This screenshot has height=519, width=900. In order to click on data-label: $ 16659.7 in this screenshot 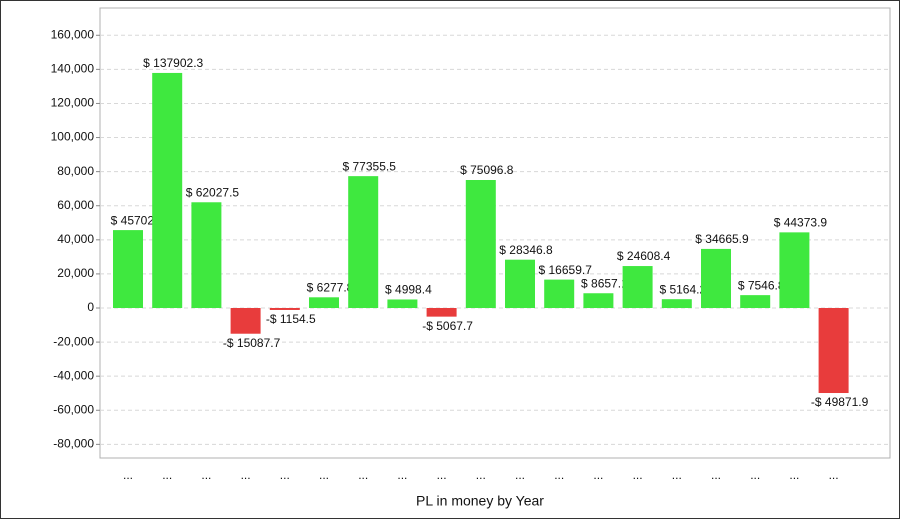, I will do `click(566, 270)`.